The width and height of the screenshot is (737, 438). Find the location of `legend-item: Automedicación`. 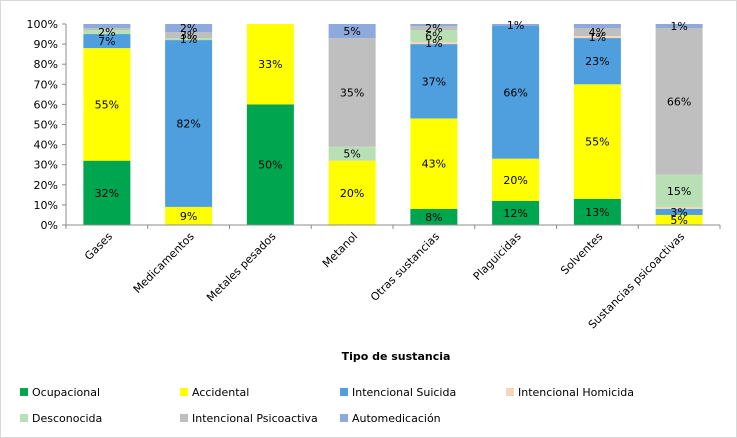

legend-item: Automedicación is located at coordinates (390, 418).